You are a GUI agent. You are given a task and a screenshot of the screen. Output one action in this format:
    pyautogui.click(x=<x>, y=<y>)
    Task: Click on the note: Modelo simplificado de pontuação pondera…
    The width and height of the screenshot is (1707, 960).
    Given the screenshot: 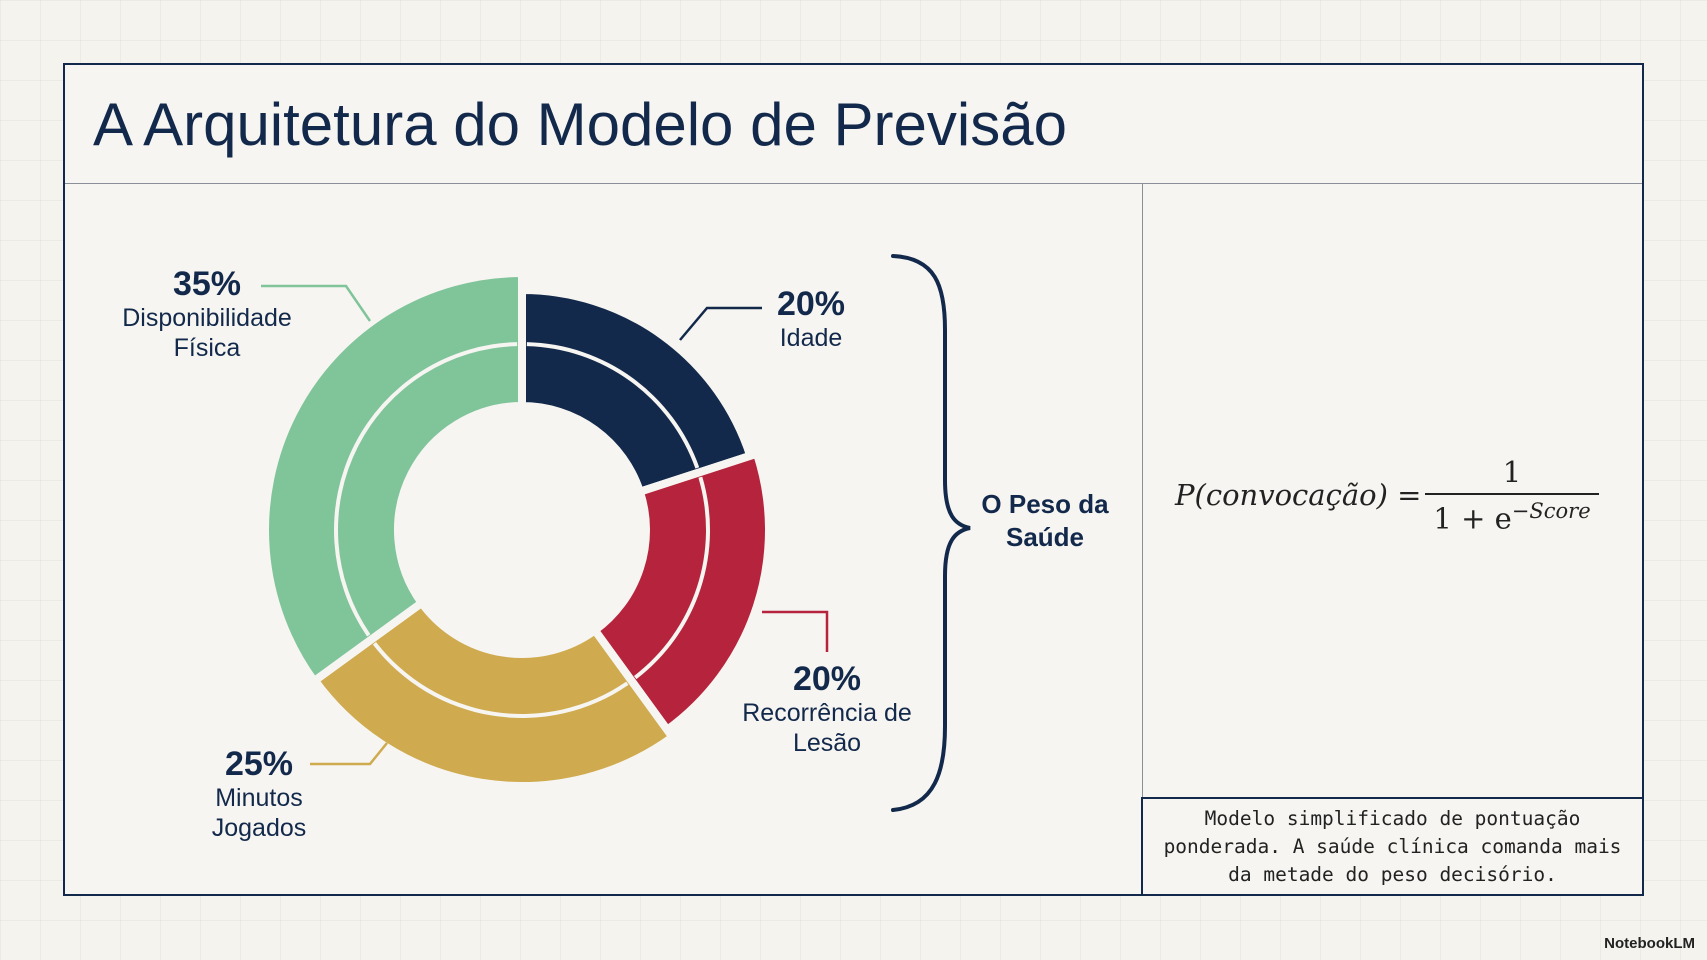 What is the action you would take?
    pyautogui.click(x=1391, y=845)
    